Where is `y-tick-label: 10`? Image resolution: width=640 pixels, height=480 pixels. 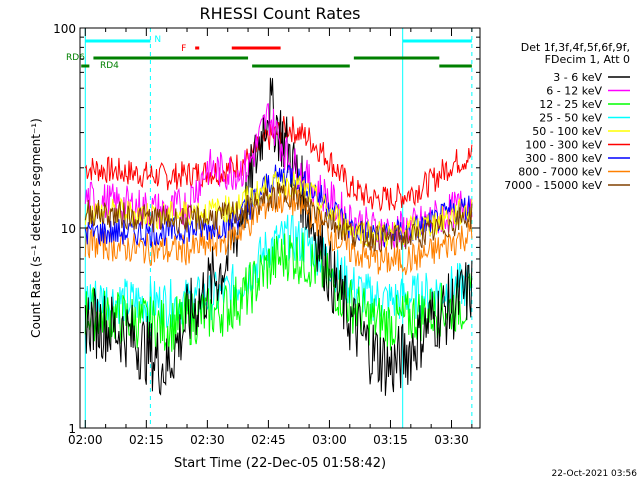 y-tick-label: 10 is located at coordinates (68, 229).